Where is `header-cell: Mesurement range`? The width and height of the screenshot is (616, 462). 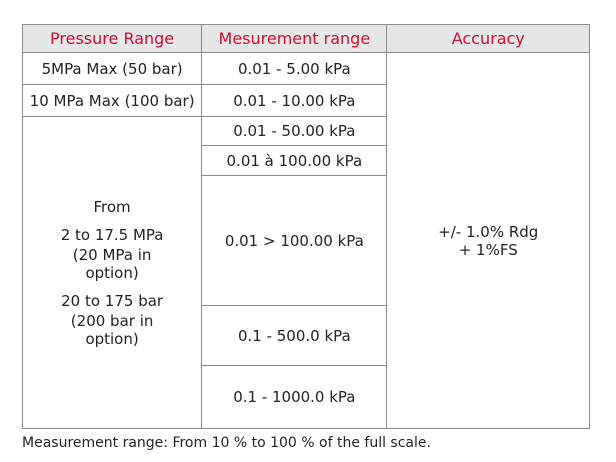
header-cell: Mesurement range is located at coordinates (294, 38).